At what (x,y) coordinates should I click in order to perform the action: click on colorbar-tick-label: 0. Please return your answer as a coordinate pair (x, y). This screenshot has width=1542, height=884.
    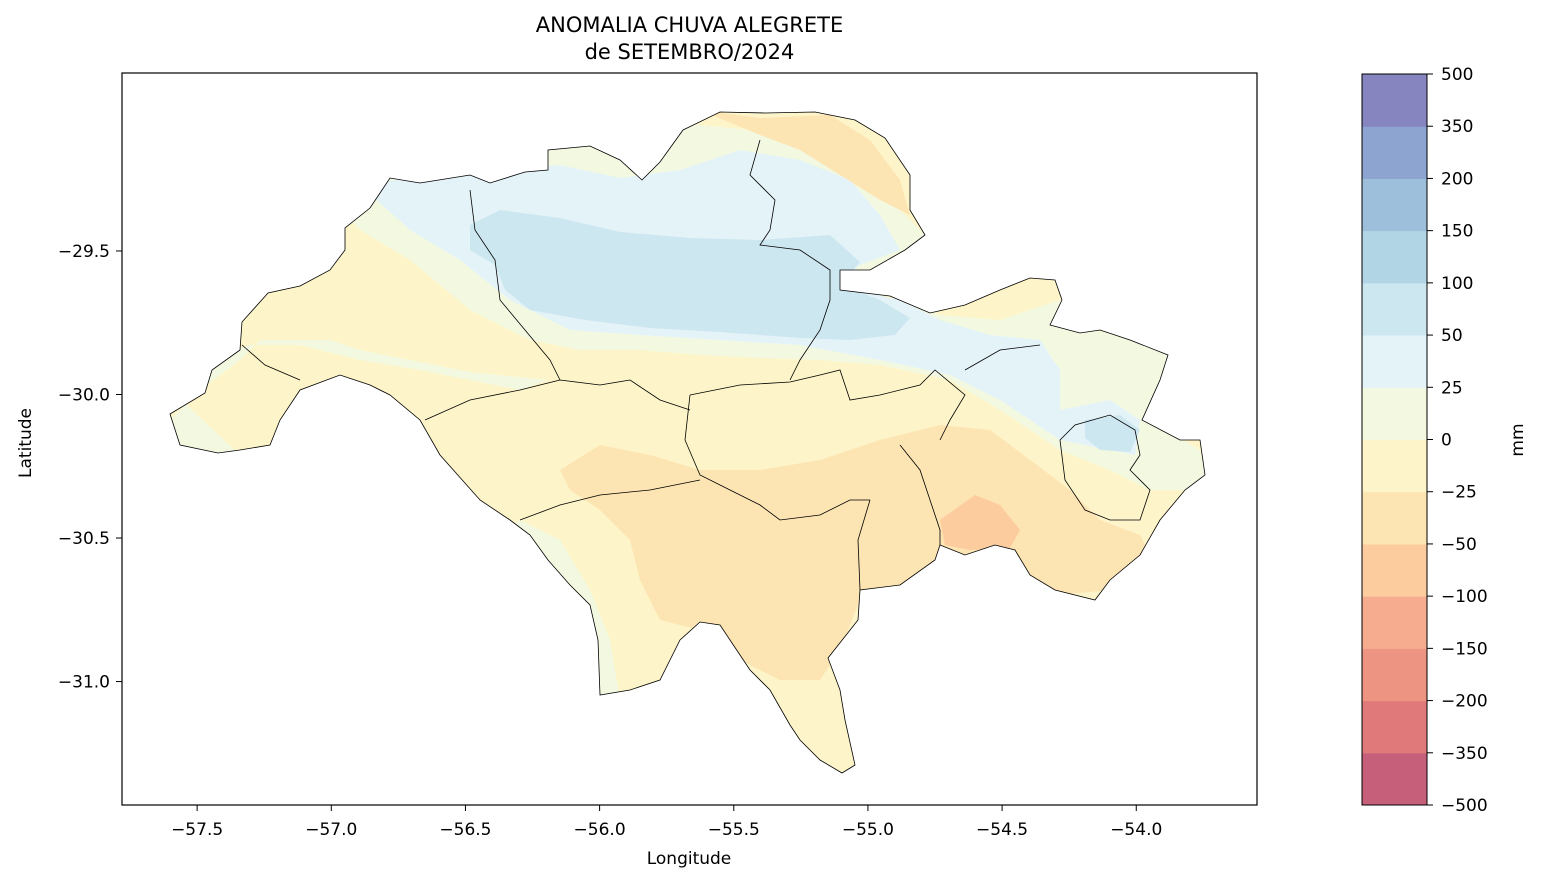
    Looking at the image, I should click on (1446, 441).